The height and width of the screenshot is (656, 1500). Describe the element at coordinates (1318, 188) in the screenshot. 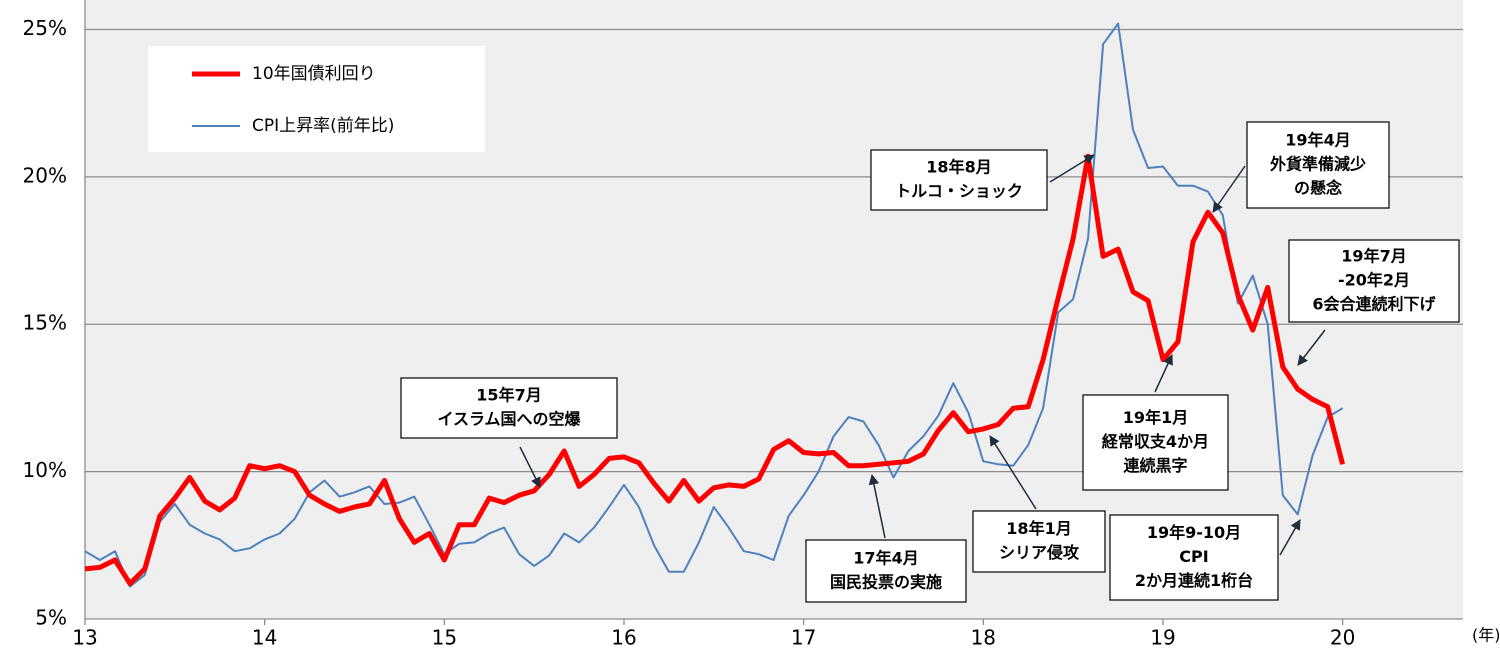

I see `annotation-text: の懸念` at that location.